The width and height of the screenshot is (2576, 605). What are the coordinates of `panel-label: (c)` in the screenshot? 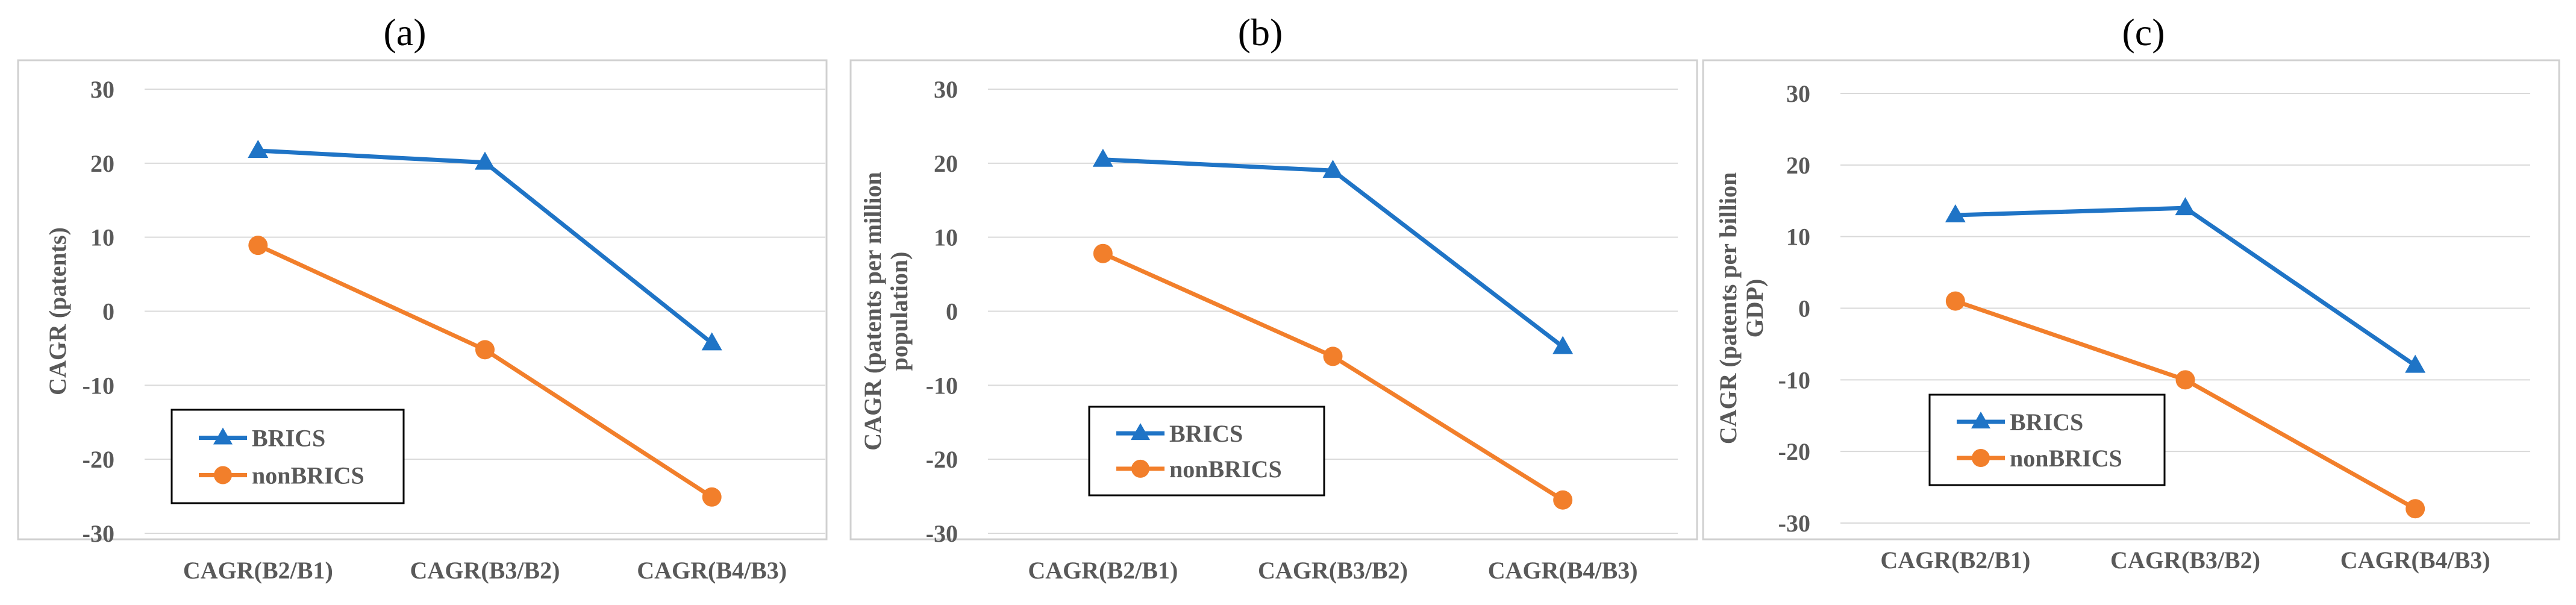 It's located at (2143, 32).